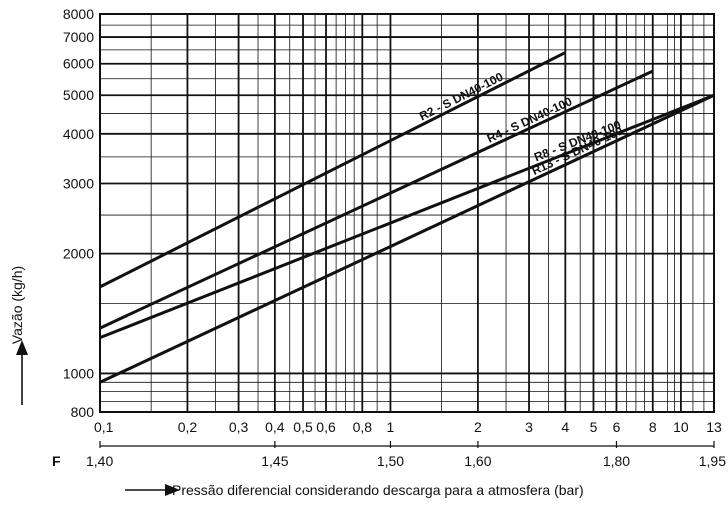  I want to click on f-axis-label: 1,60, so click(477, 461).